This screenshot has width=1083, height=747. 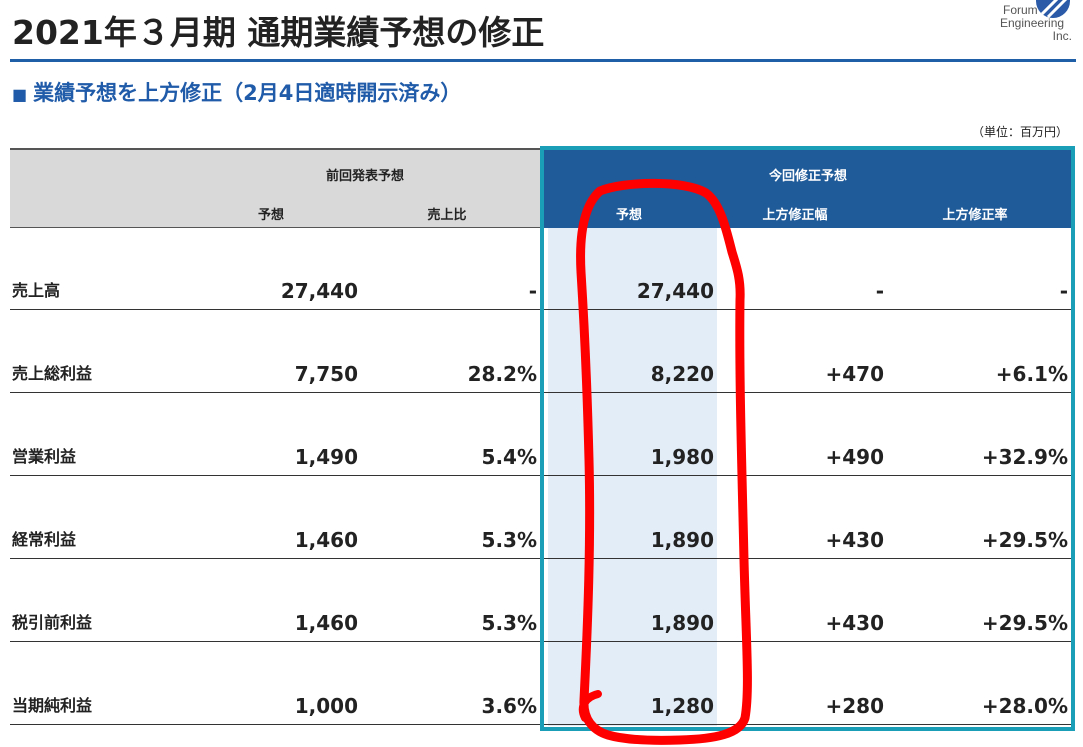 I want to click on value-previous-forecast: 1,490, so click(x=326, y=457).